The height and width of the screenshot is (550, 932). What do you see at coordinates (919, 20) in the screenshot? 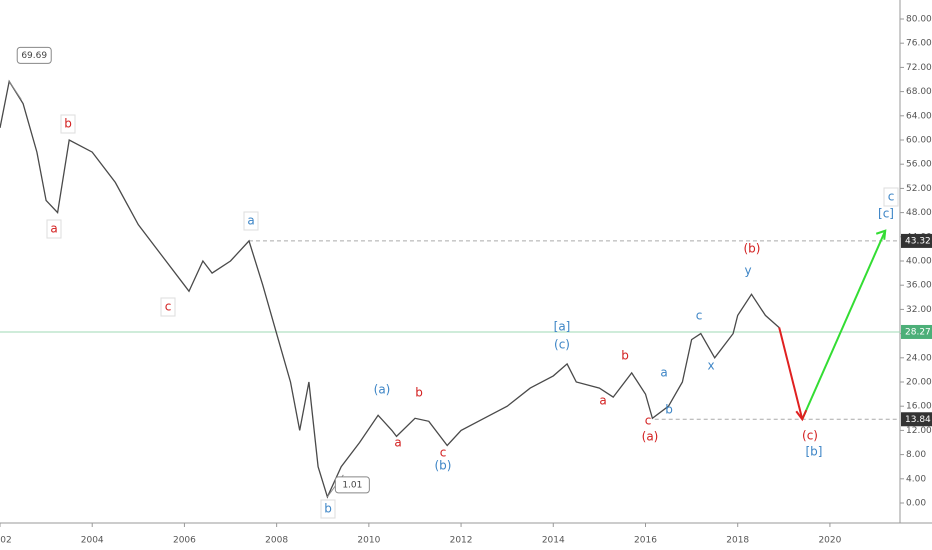
I see `y-tick-label: 80.00` at bounding box center [919, 20].